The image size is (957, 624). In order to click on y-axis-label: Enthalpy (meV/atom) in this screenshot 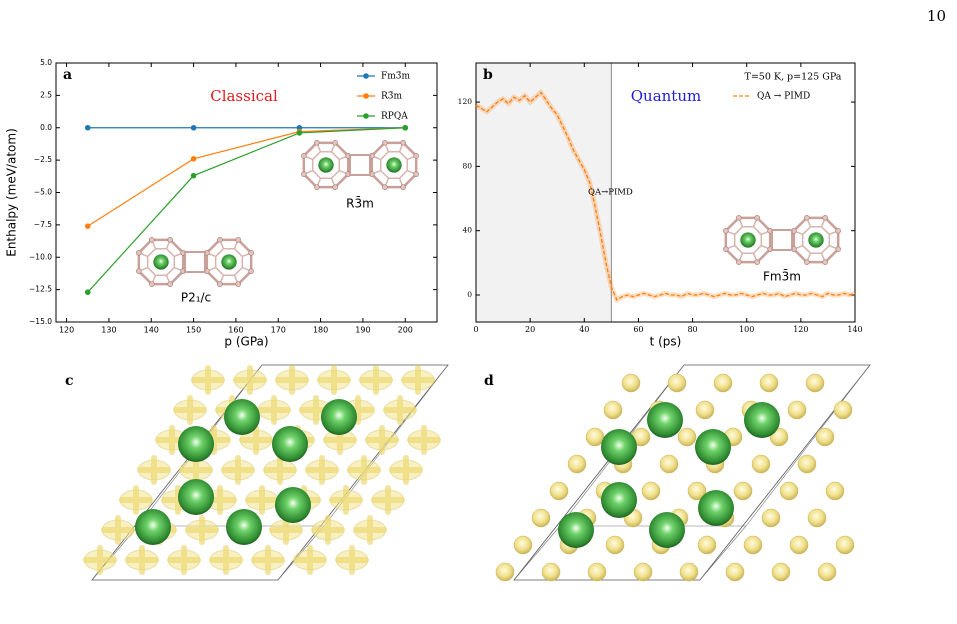, I will do `click(12, 192)`.